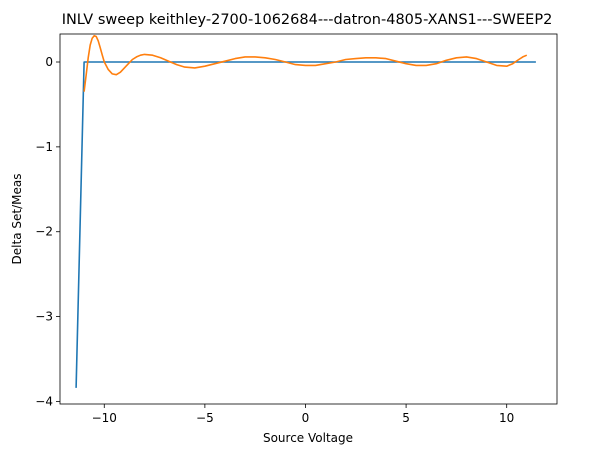  Describe the element at coordinates (17, 219) in the screenshot. I see `y-axis-label: Delta Set/Meas` at that location.